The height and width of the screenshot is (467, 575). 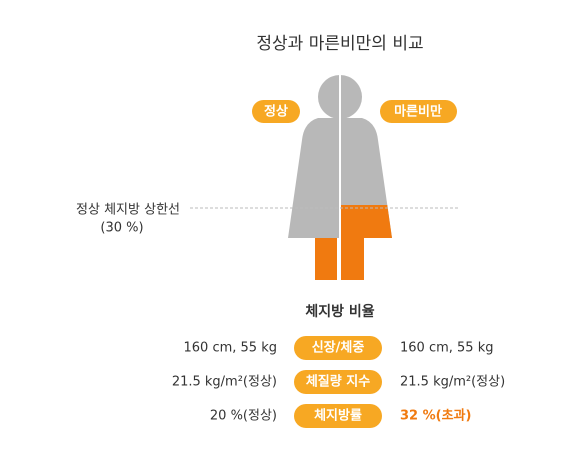 What do you see at coordinates (224, 382) in the screenshot?
I see `left-value: 21.5 kg/m²(정상)` at bounding box center [224, 382].